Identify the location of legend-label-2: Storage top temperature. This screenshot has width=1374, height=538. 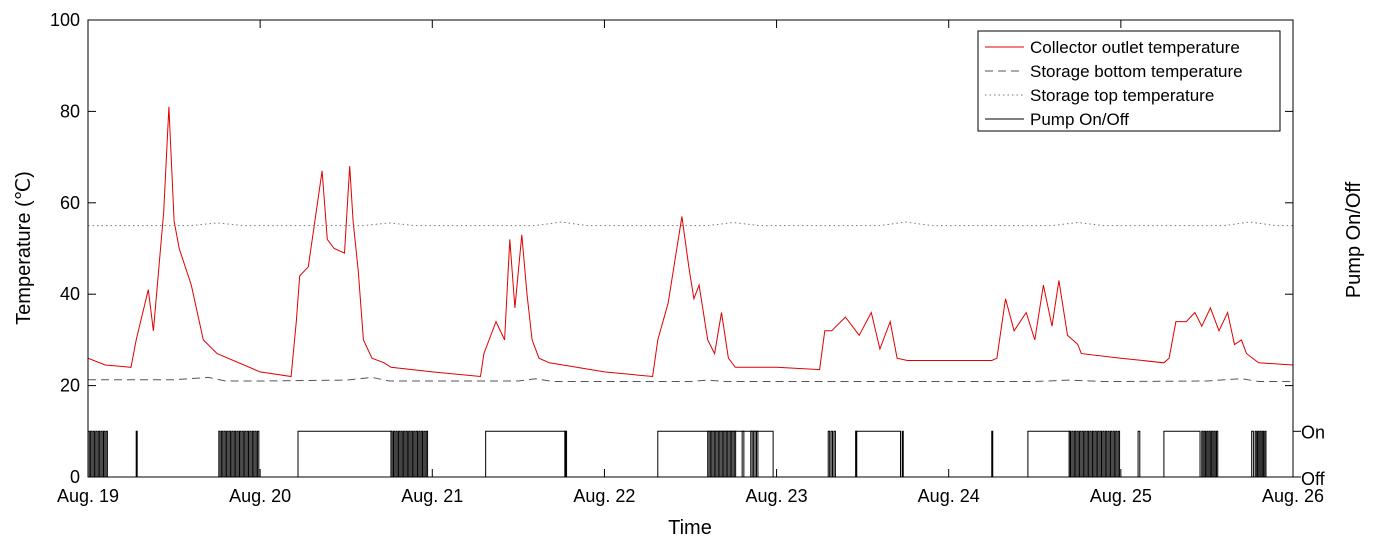
(1122, 95).